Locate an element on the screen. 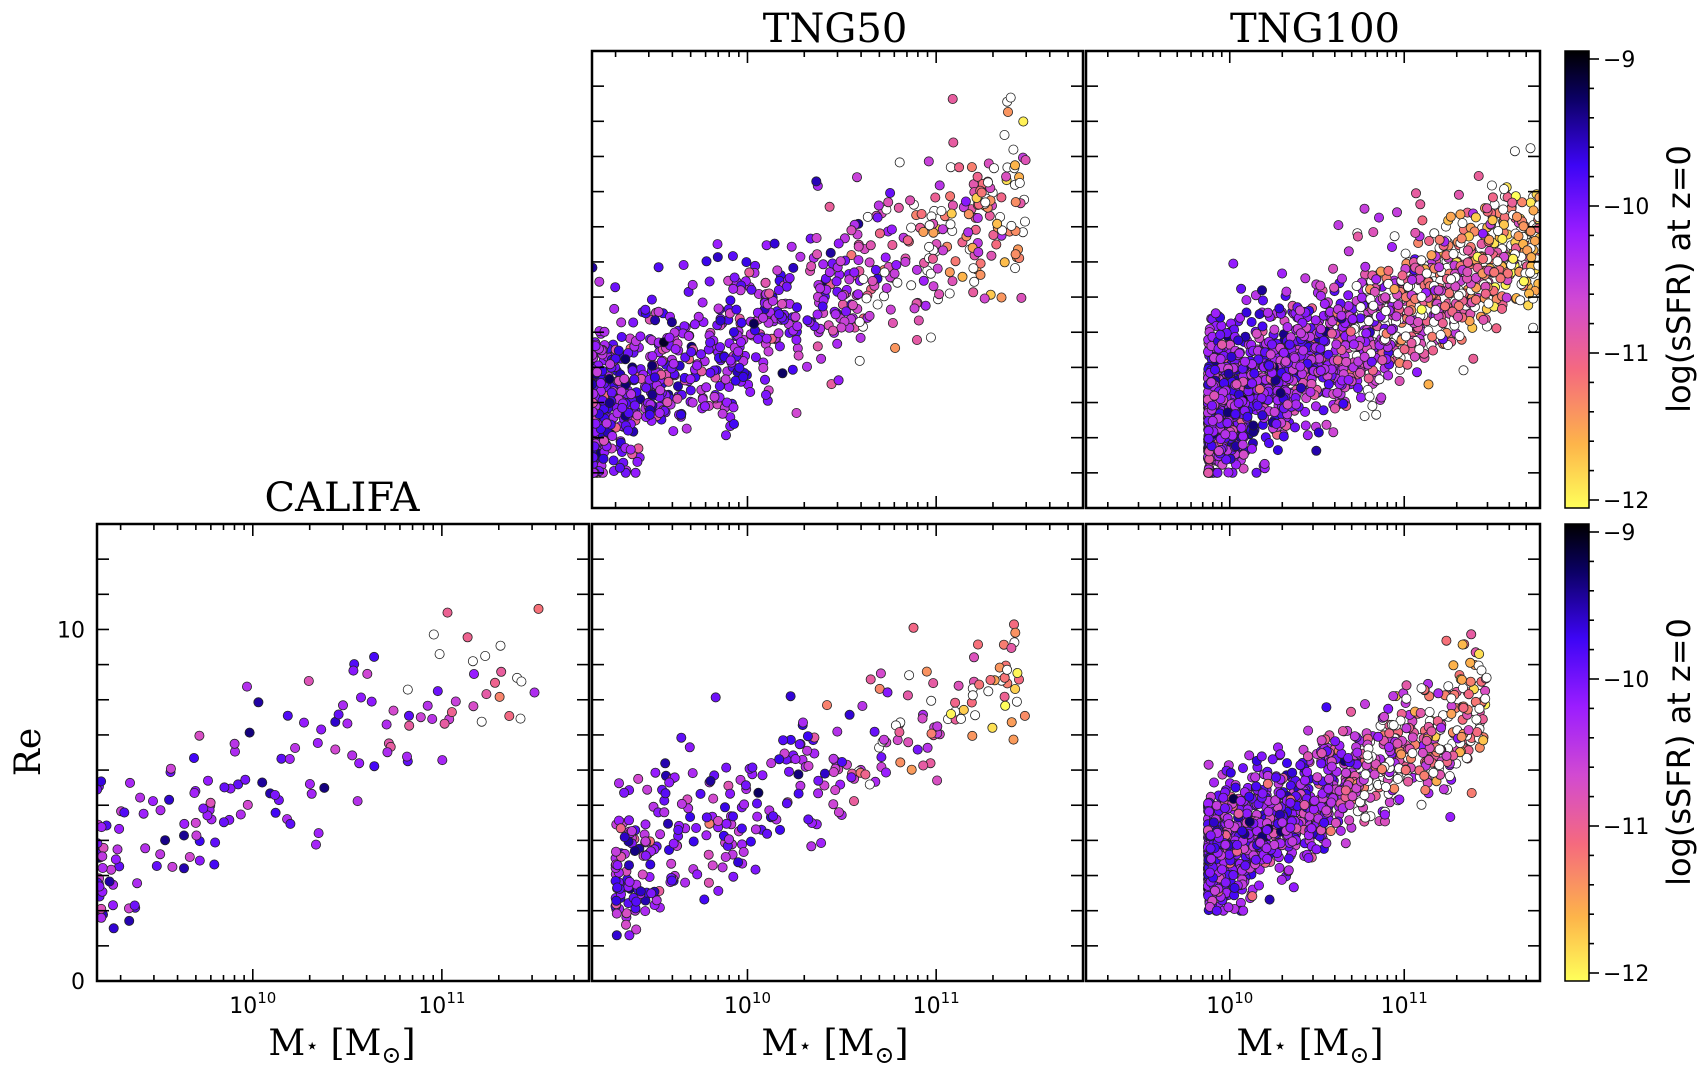  colorbar-top: −9 −10 −11 −12 is located at coordinates (1606, 281).